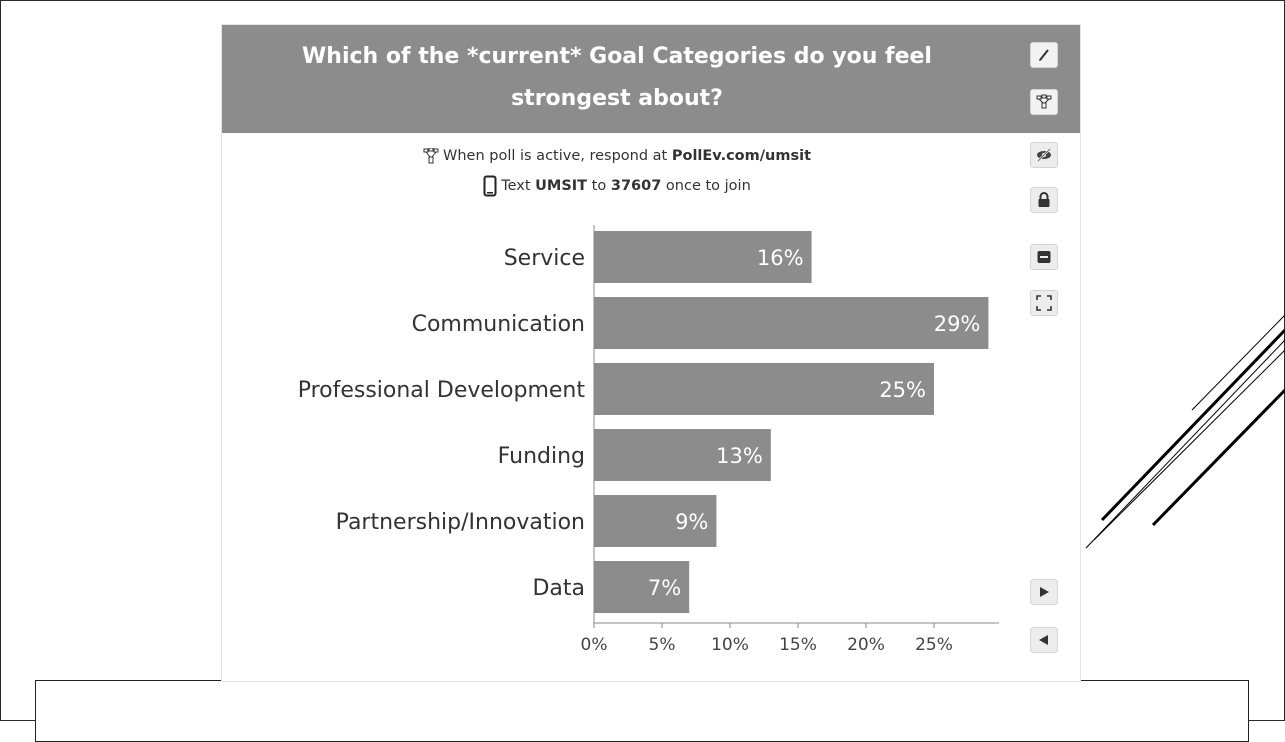 The width and height of the screenshot is (1285, 742). Describe the element at coordinates (599, 186) in the screenshot. I see `text-middle: to` at that location.